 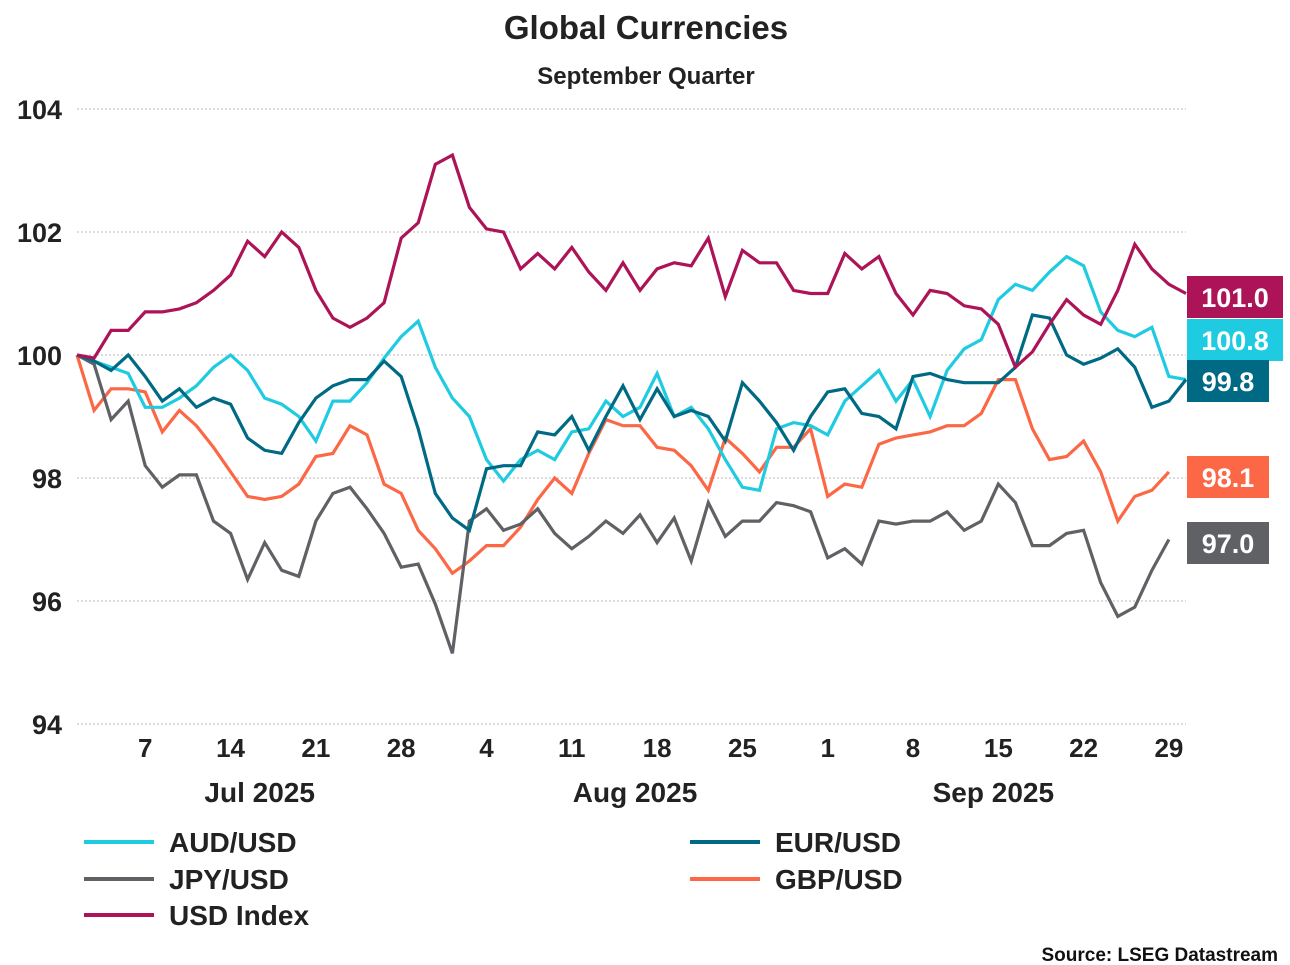 I want to click on x-tick-label: 21, so click(x=315, y=748).